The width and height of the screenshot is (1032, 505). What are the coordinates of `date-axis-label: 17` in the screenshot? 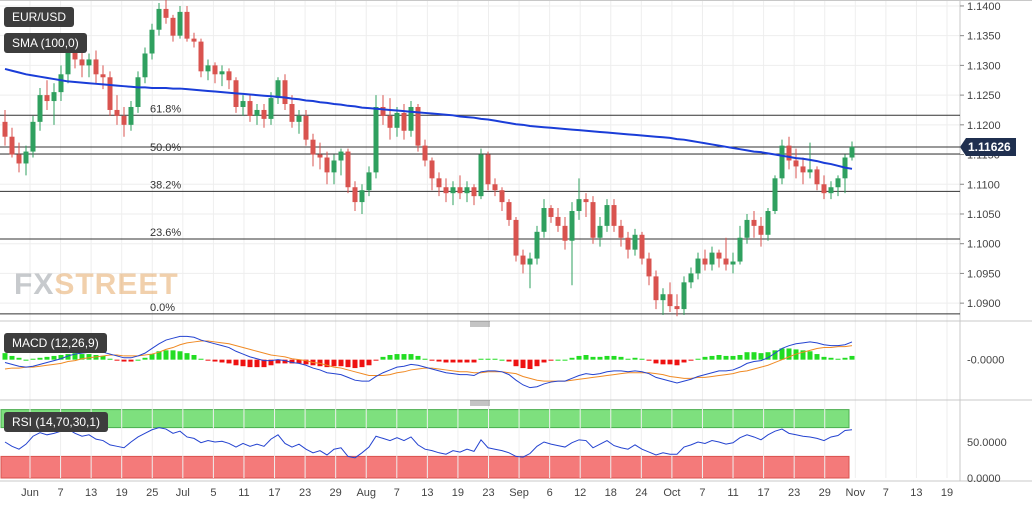 It's located at (274, 493).